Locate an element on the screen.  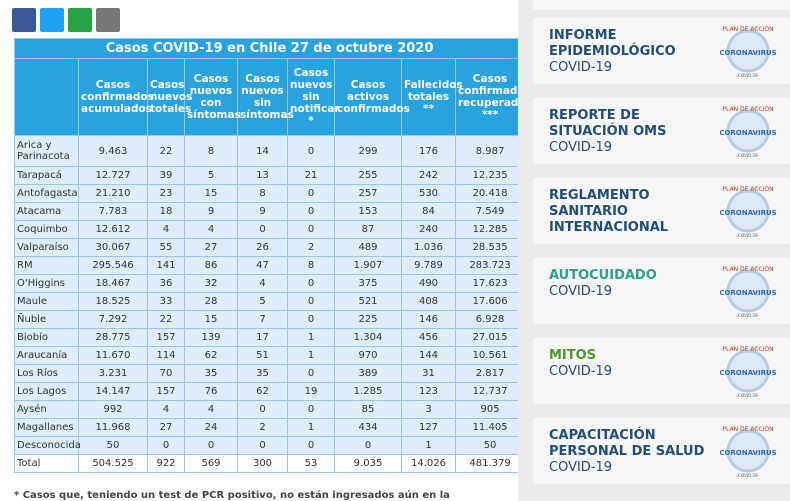
cell: 24 is located at coordinates (211, 427).